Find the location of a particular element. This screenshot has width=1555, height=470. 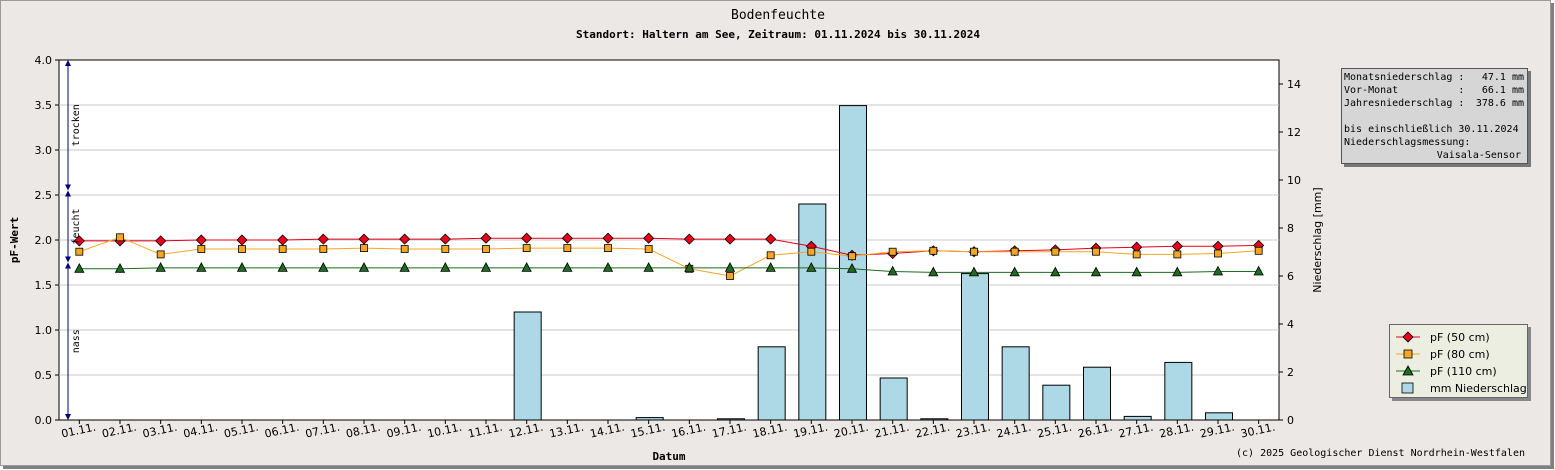

x-tick-label: 12.11. is located at coordinates (525, 431).